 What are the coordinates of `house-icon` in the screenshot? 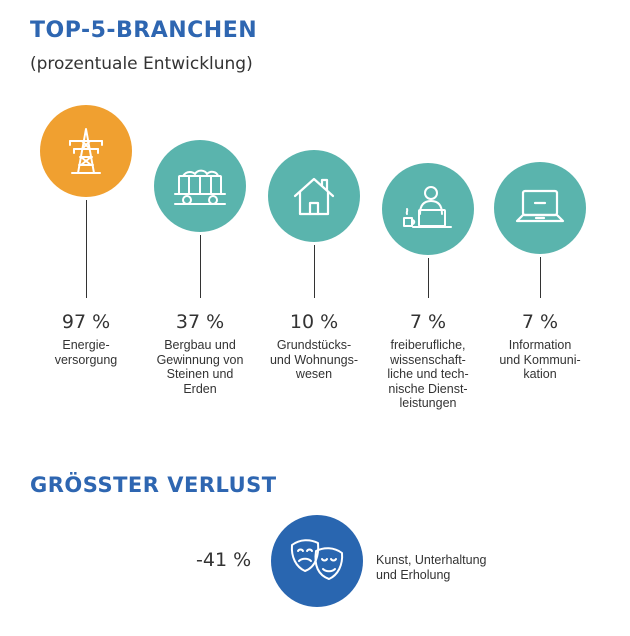 It's located at (314, 196).